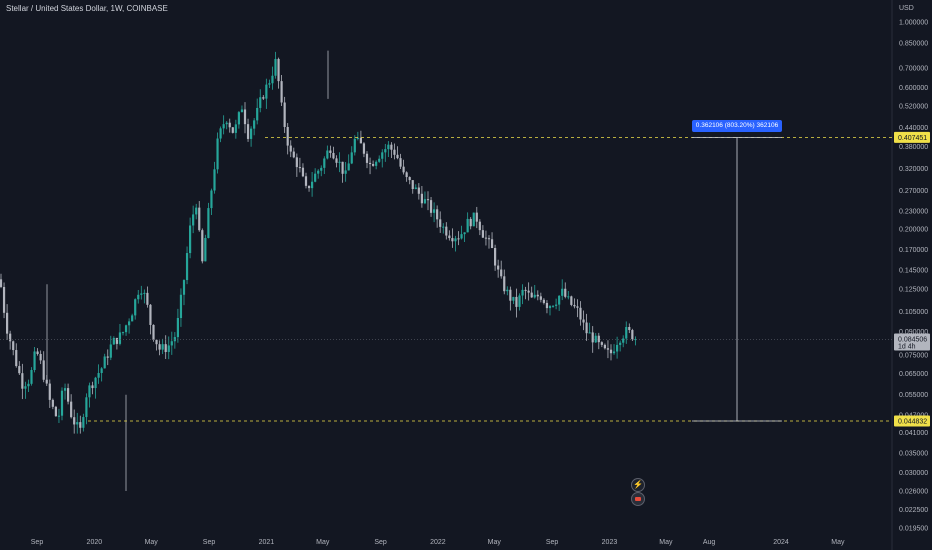  Describe the element at coordinates (495, 542) in the screenshot. I see `time-tick-label: May` at that location.